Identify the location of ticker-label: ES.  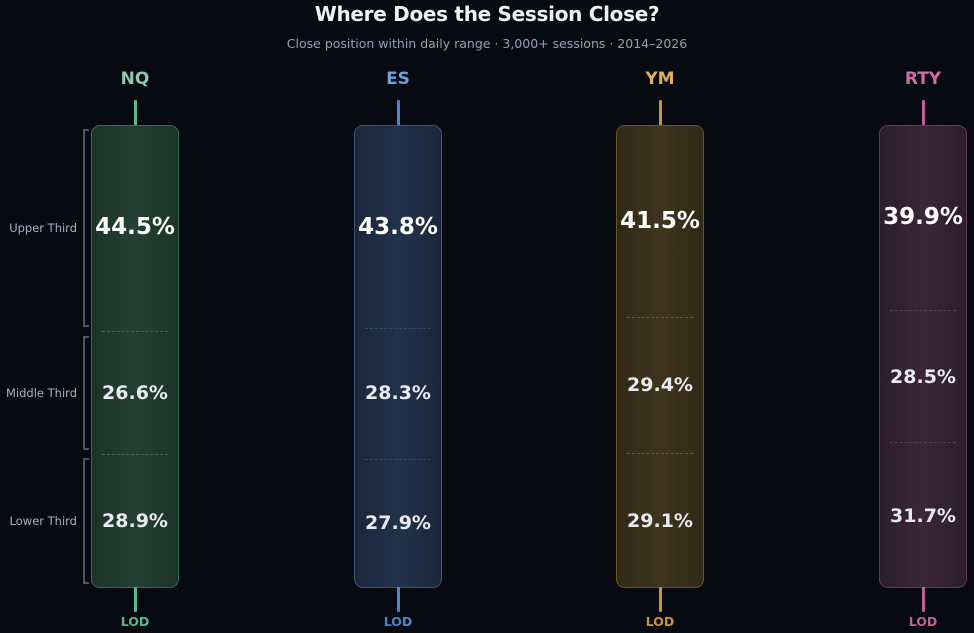
(398, 79).